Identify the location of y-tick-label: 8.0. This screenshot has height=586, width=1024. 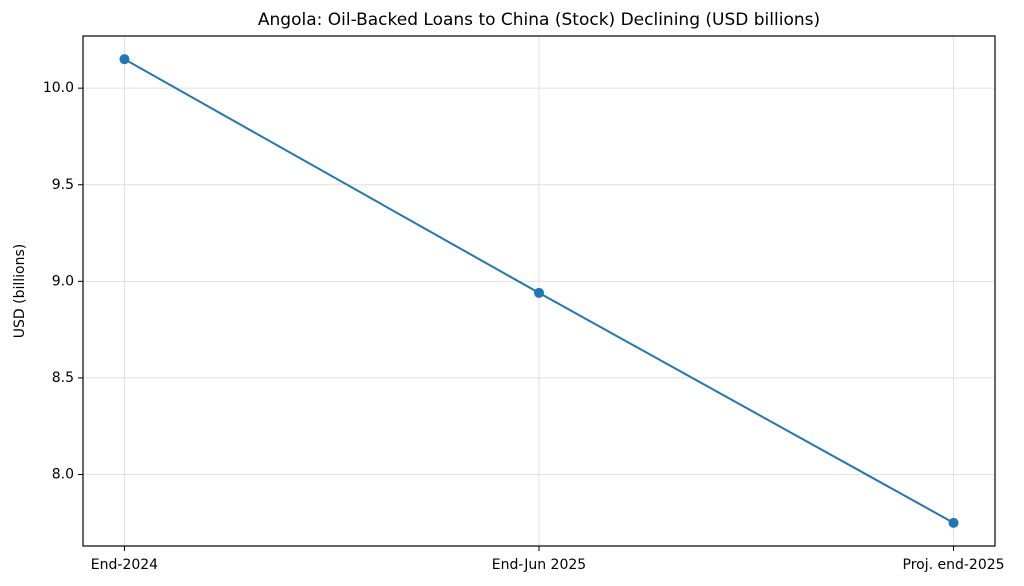
(63, 475).